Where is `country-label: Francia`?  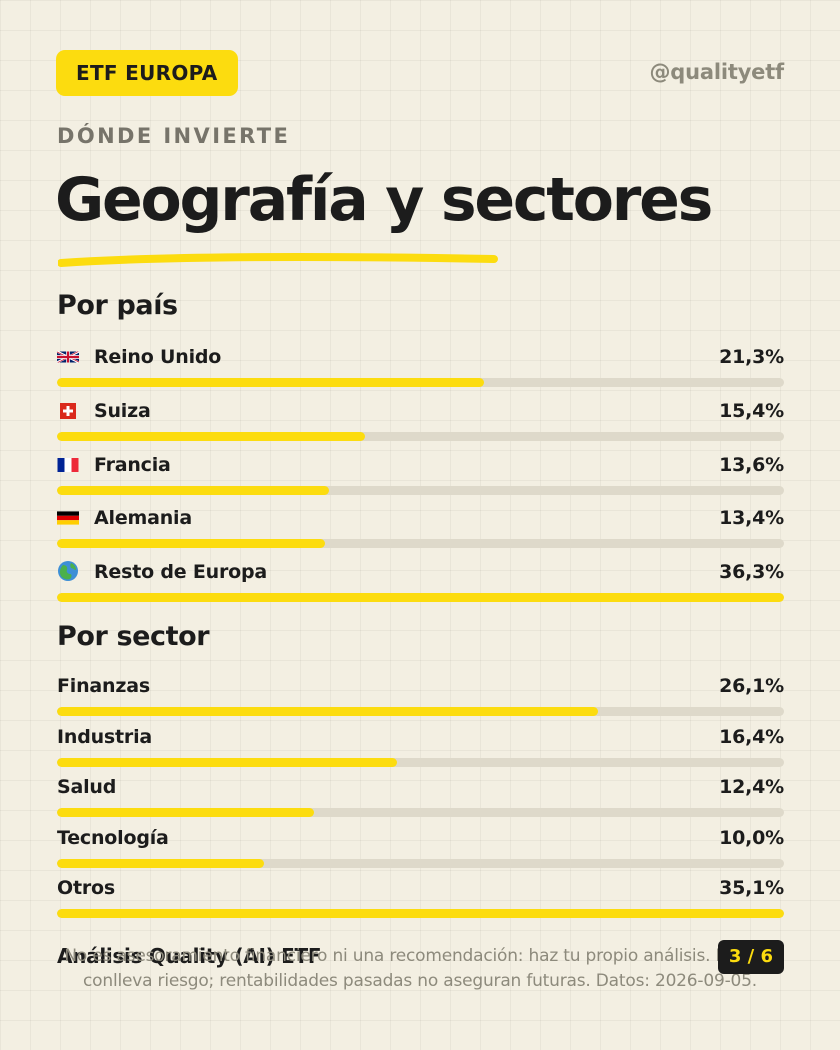 country-label: Francia is located at coordinates (114, 465).